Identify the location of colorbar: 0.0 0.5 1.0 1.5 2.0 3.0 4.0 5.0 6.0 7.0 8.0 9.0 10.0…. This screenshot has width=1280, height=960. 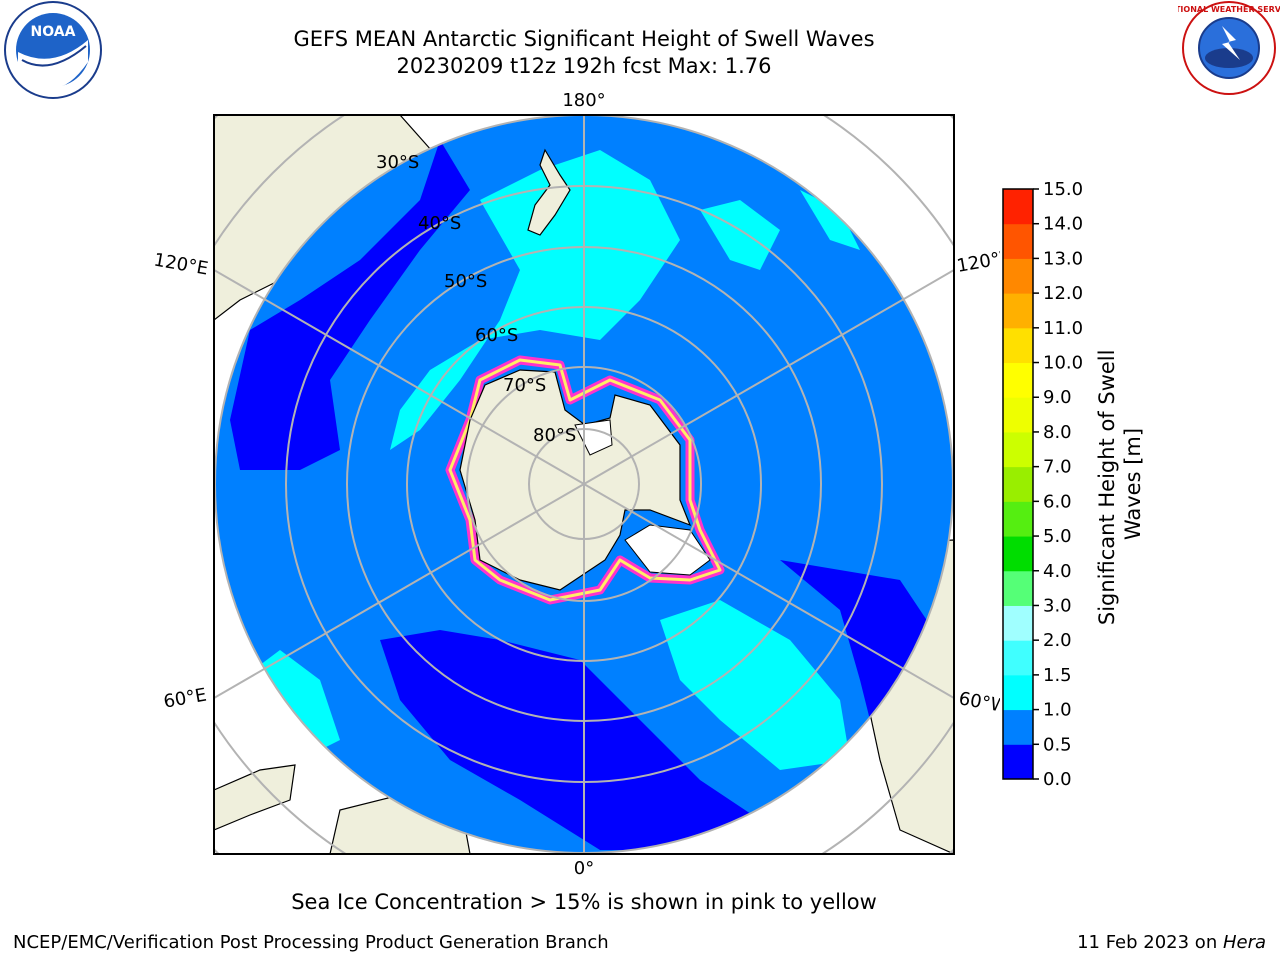
(1073, 484).